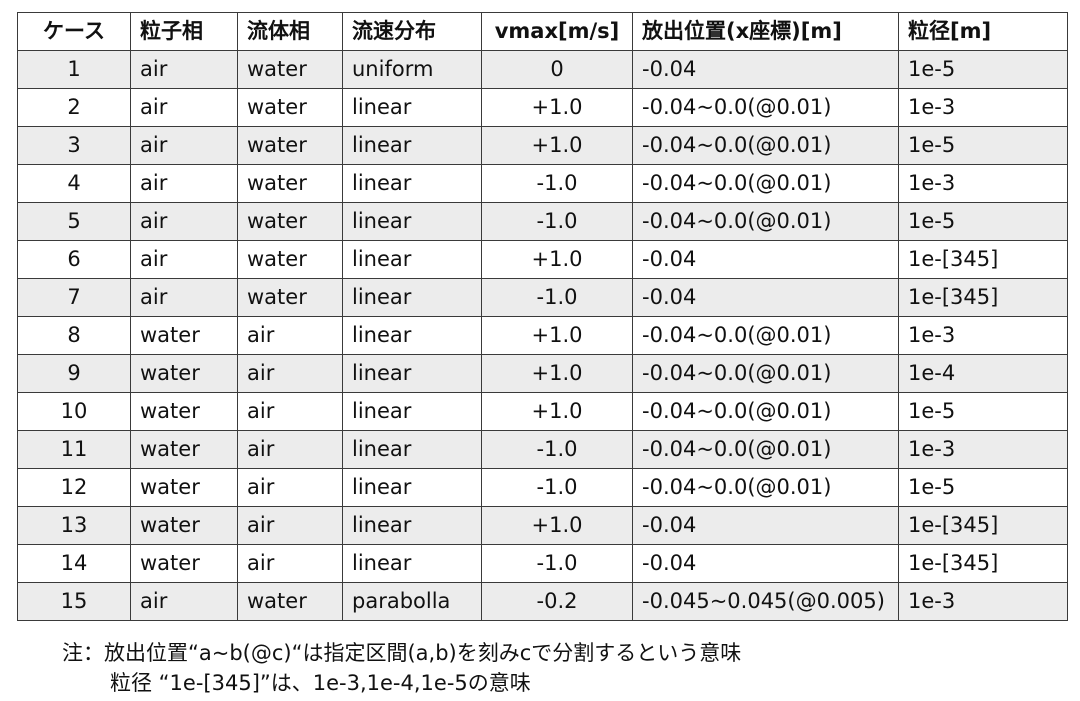 The height and width of the screenshot is (701, 1080). I want to click on table-row: 4 air water linear -1.0 -0.04~0.0(@0.01) 1e-3, so click(542, 183).